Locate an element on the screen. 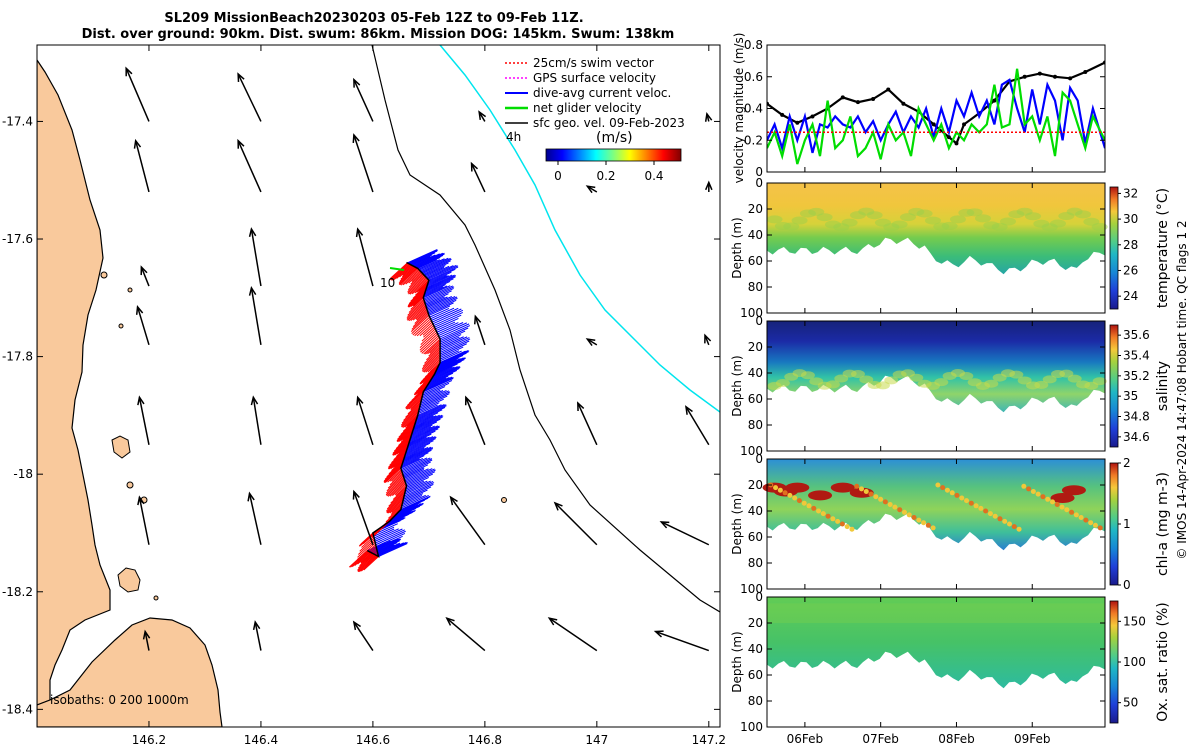 This screenshot has height=750, width=1200. depth-tick-label: 20 is located at coordinates (755, 209).